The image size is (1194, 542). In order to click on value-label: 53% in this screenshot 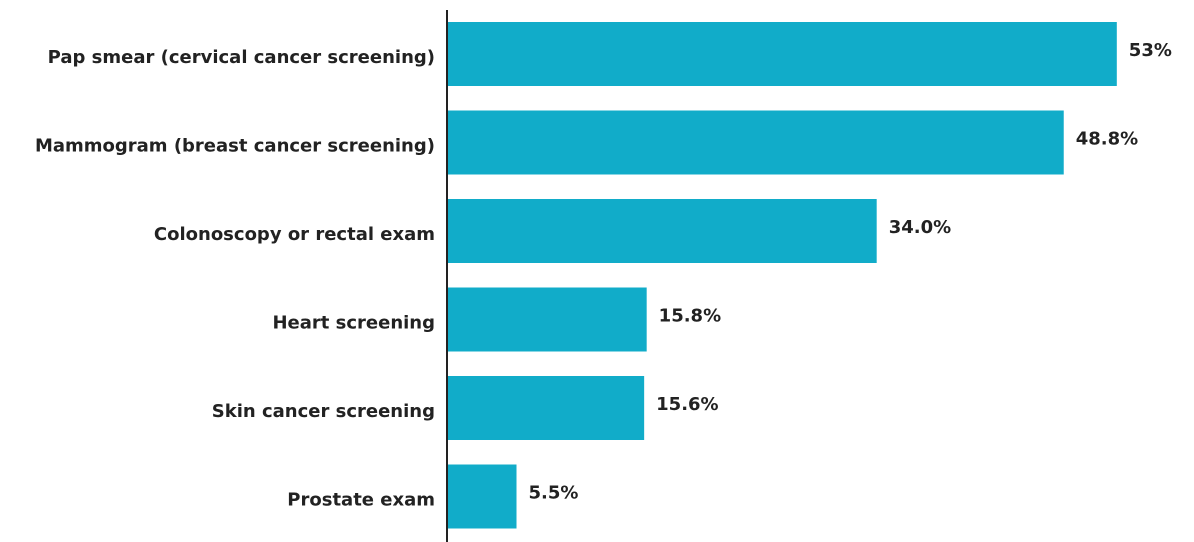, I will do `click(1150, 50)`.